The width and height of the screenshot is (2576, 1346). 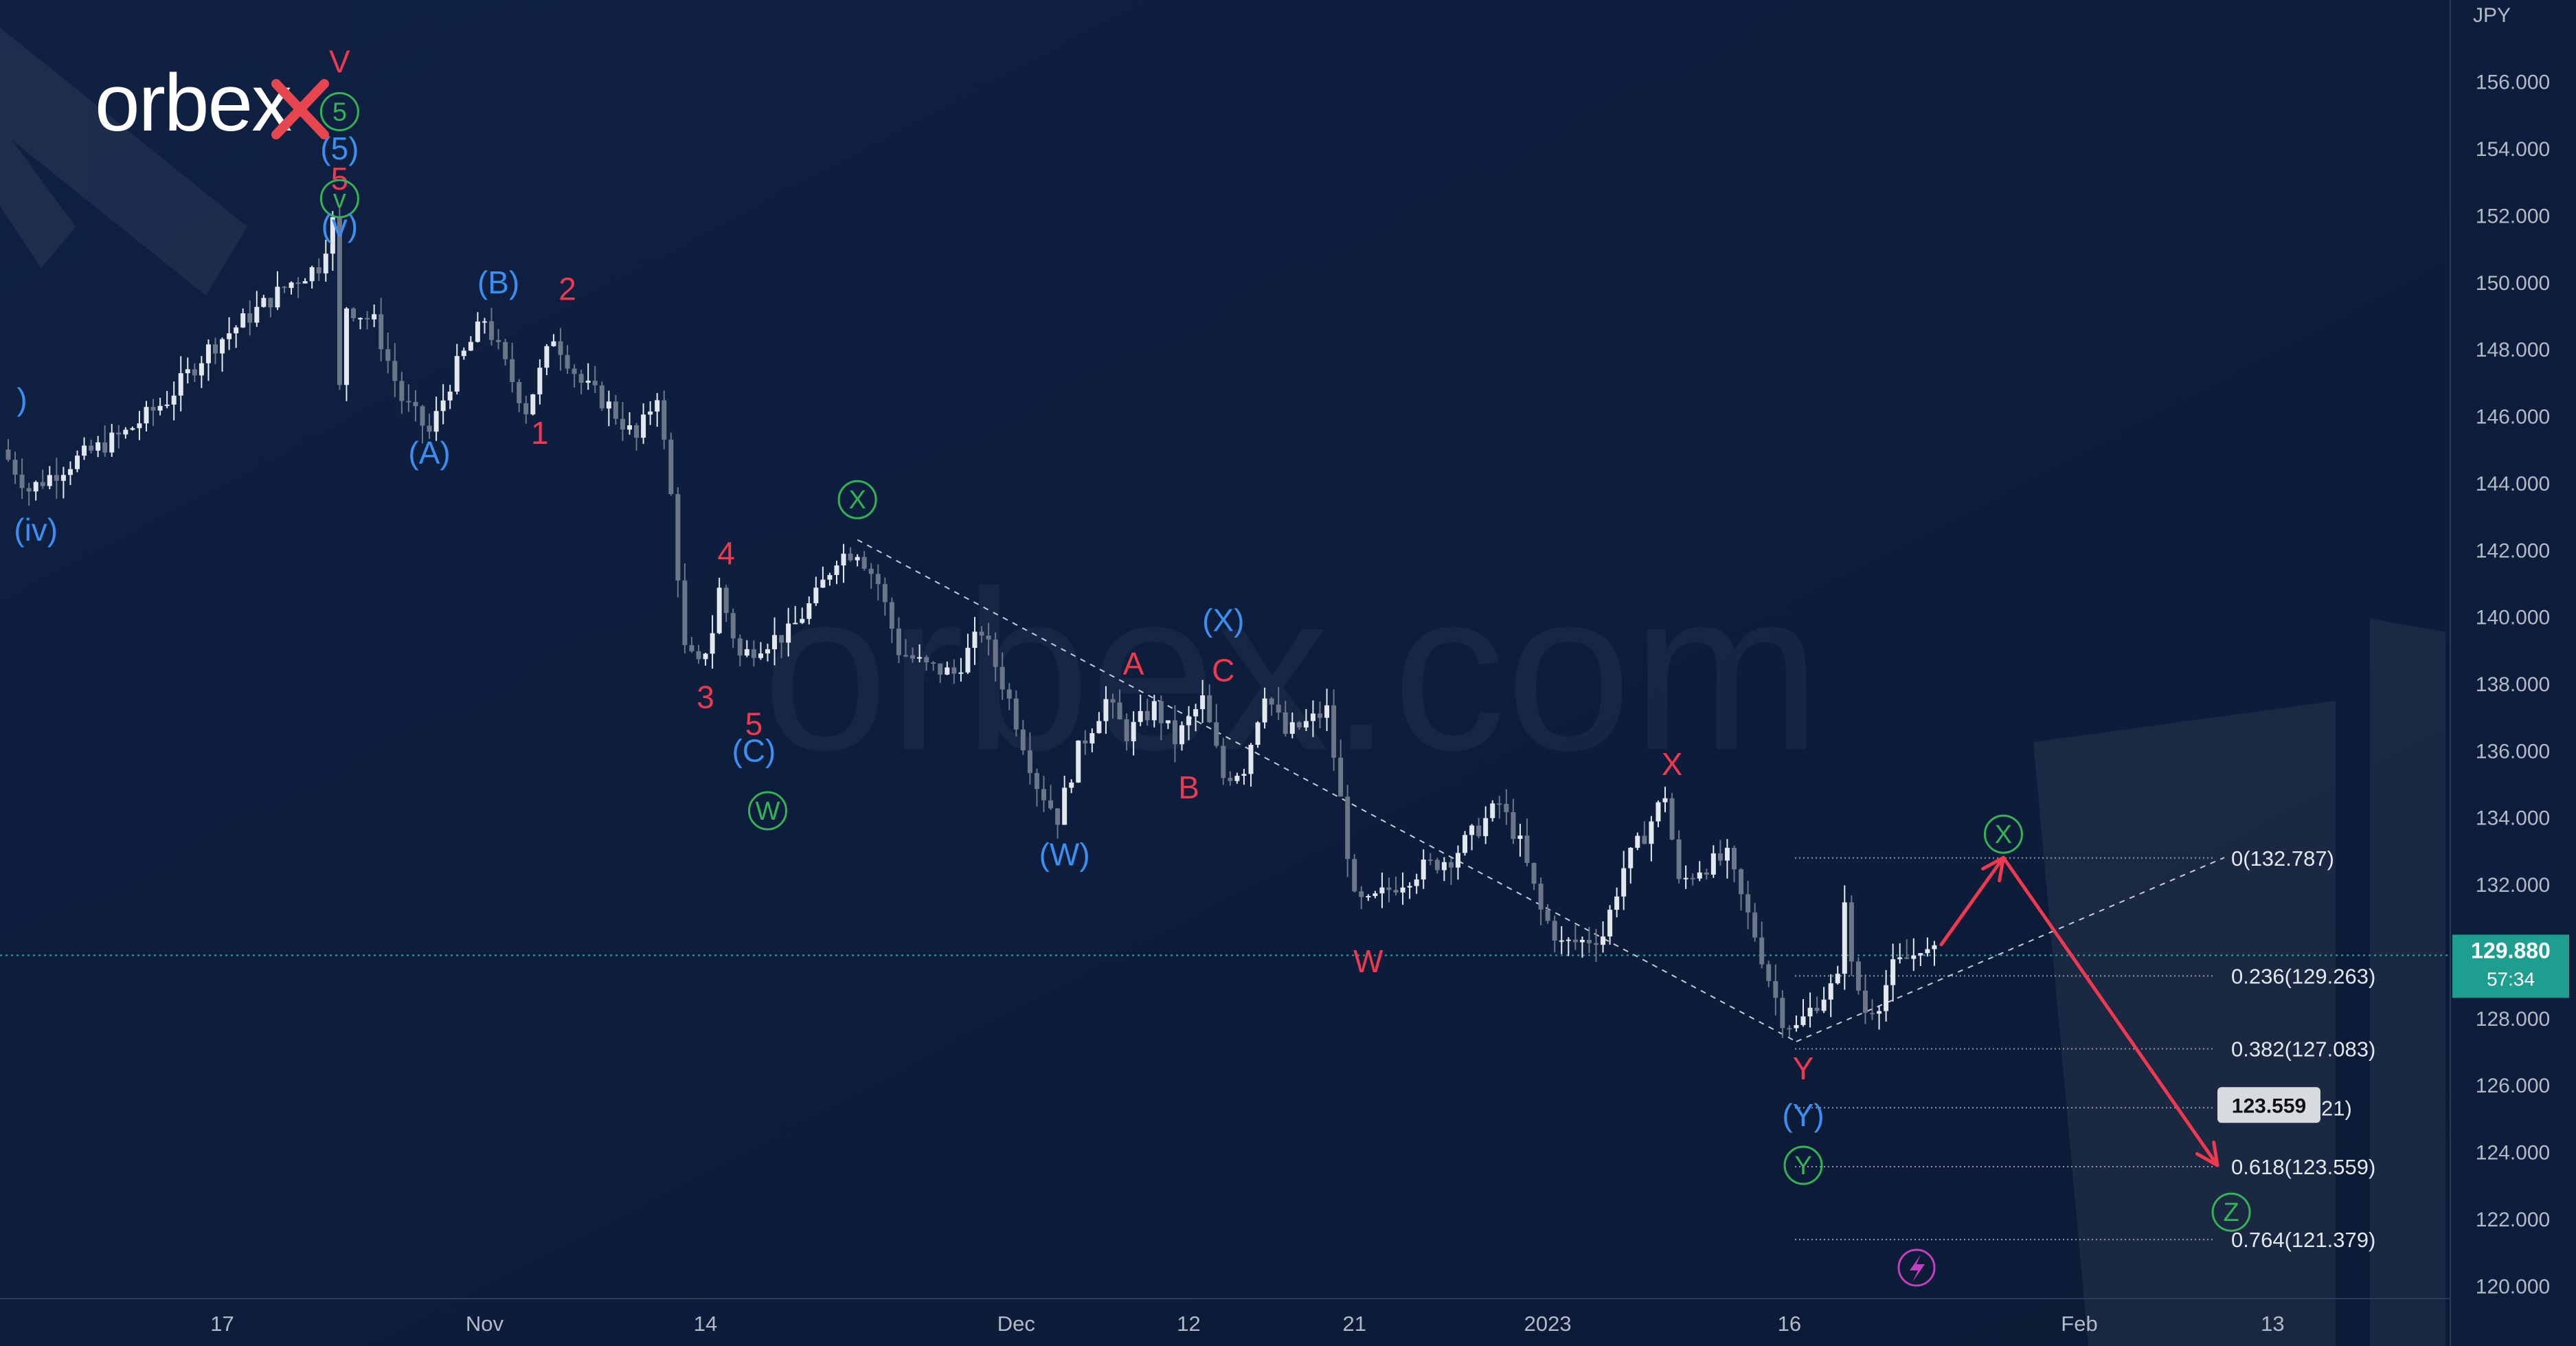 What do you see at coordinates (193, 103) in the screenshot?
I see `logo-text: orbex` at bounding box center [193, 103].